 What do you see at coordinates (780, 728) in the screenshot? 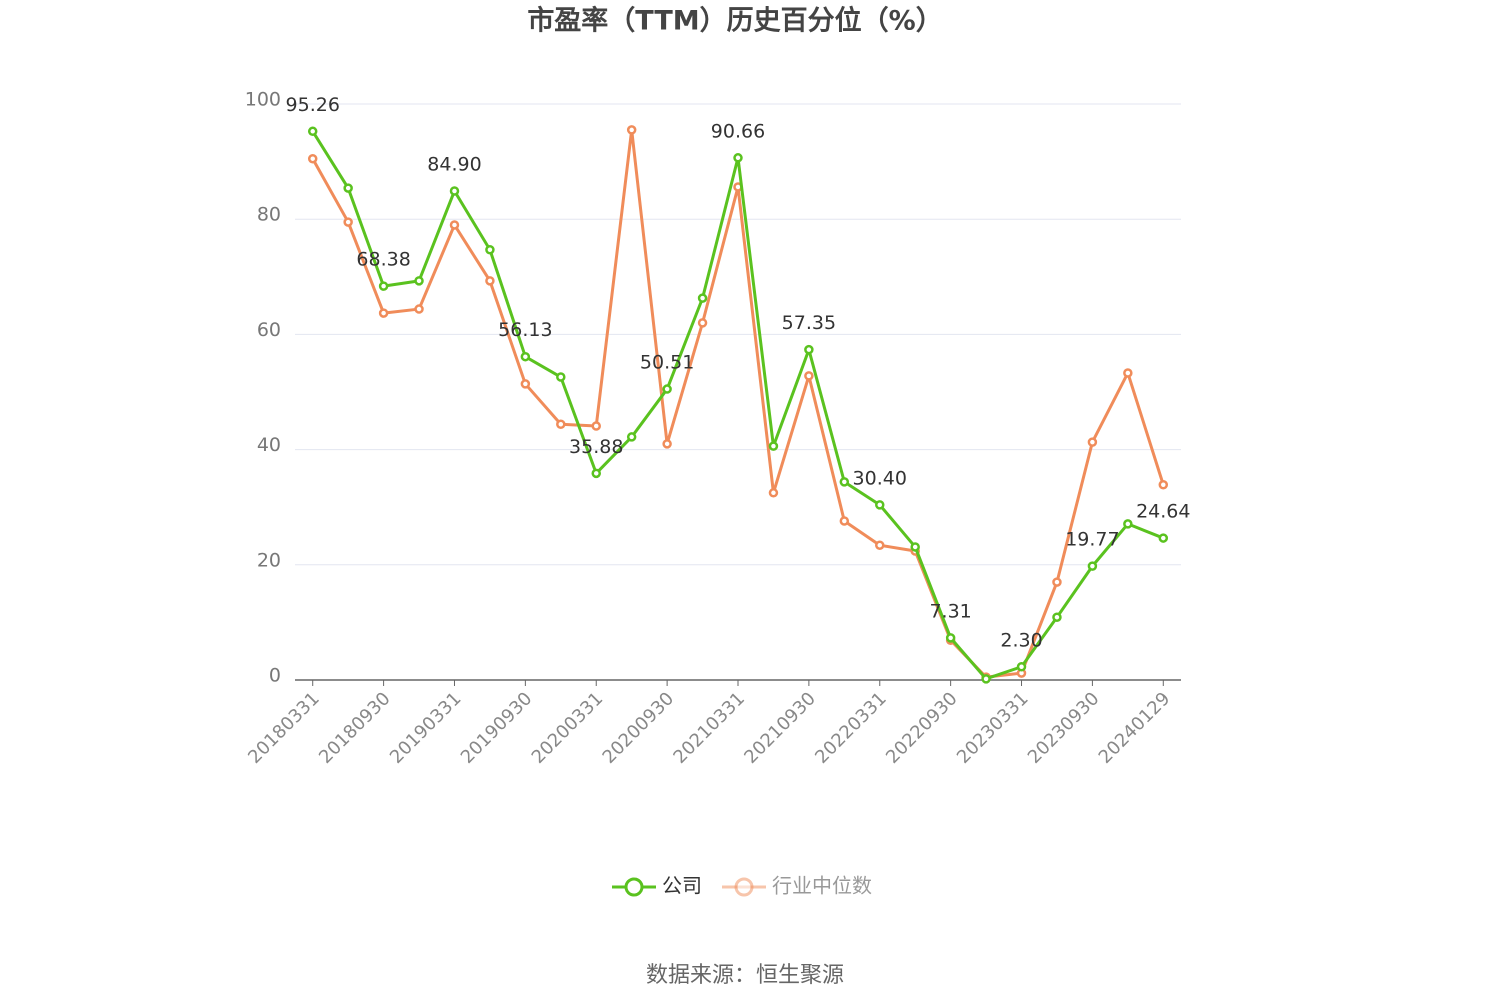
I see `x-tick-label: 20210930` at bounding box center [780, 728].